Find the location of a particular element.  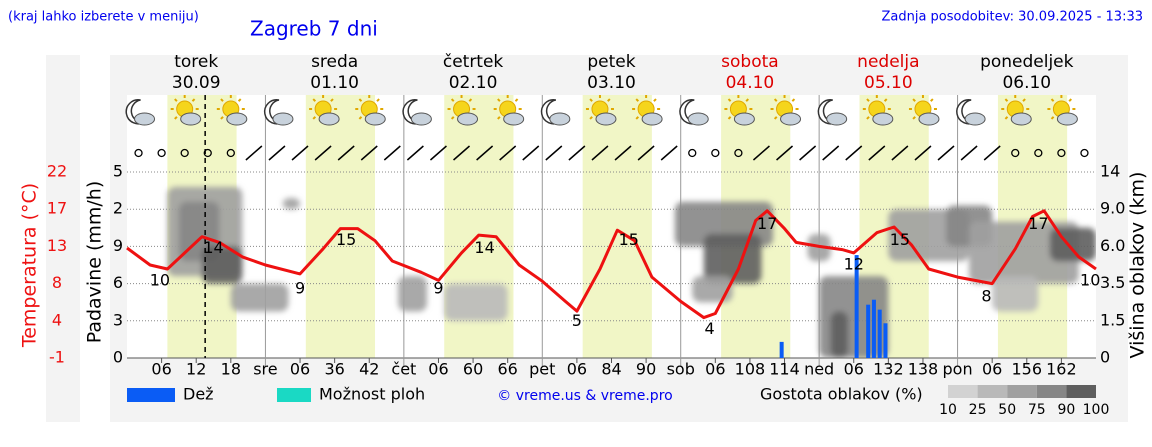

title: Zagreb 7 dni is located at coordinates (314, 29).